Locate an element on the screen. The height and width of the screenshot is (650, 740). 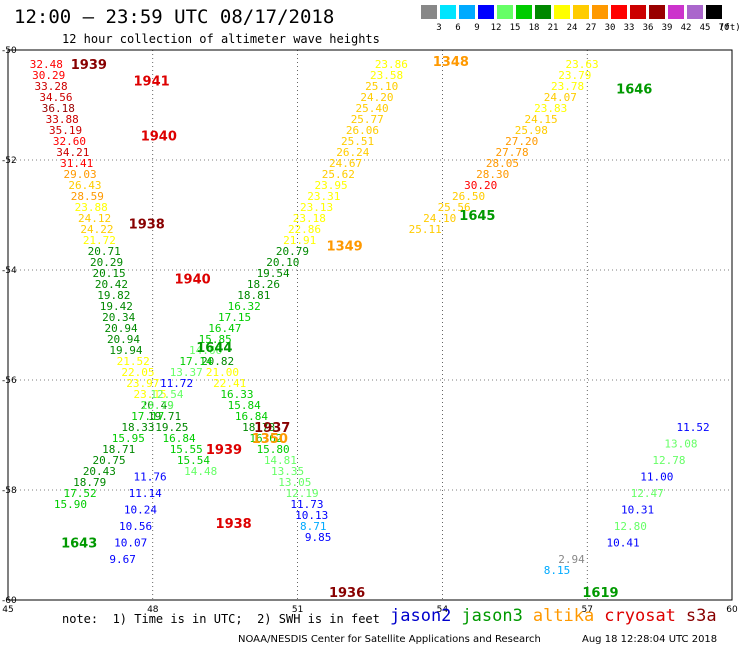
wave-height-label: 32.48 is located at coordinates (46, 64).